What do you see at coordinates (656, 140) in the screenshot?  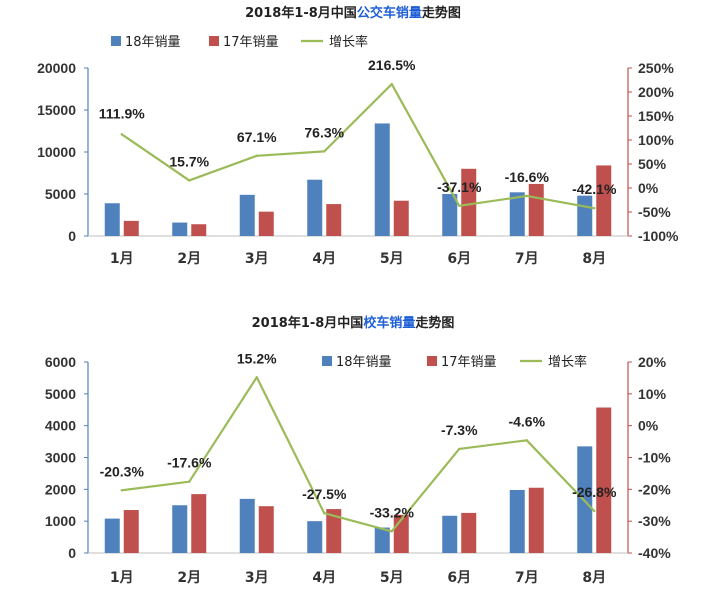 I see `right-tick-label: 100%` at bounding box center [656, 140].